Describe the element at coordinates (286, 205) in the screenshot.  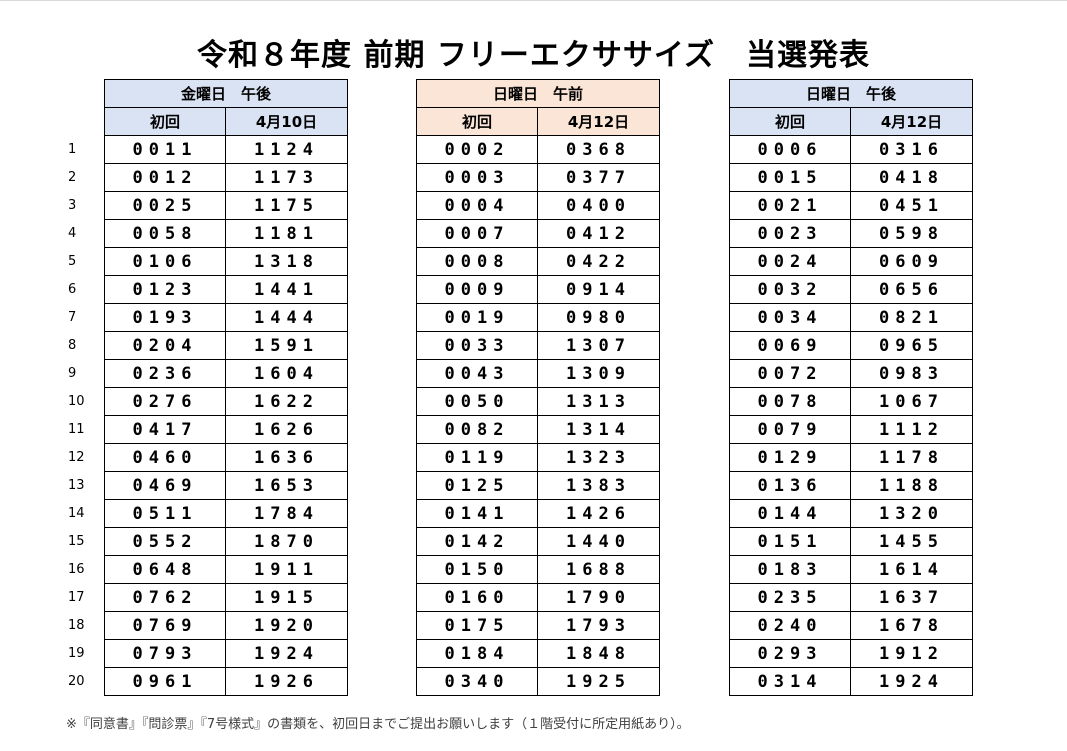
I see `winning-number: 1175` at that location.